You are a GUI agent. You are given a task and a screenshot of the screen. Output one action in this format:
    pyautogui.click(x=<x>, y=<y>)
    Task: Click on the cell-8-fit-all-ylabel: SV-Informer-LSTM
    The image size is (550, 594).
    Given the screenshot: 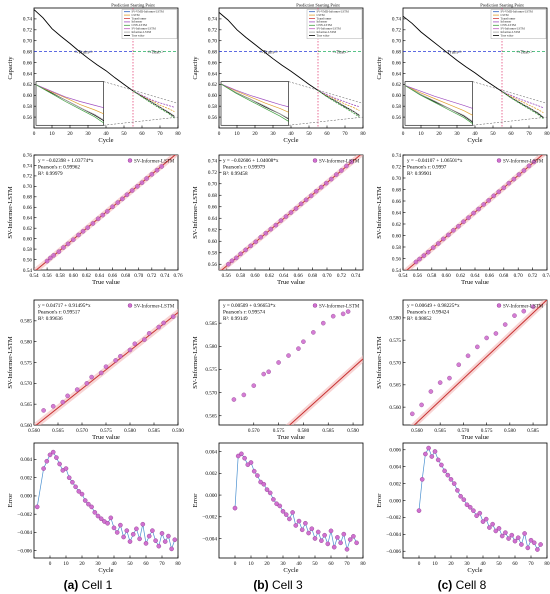 What is the action you would take?
    pyautogui.click(x=379, y=212)
    